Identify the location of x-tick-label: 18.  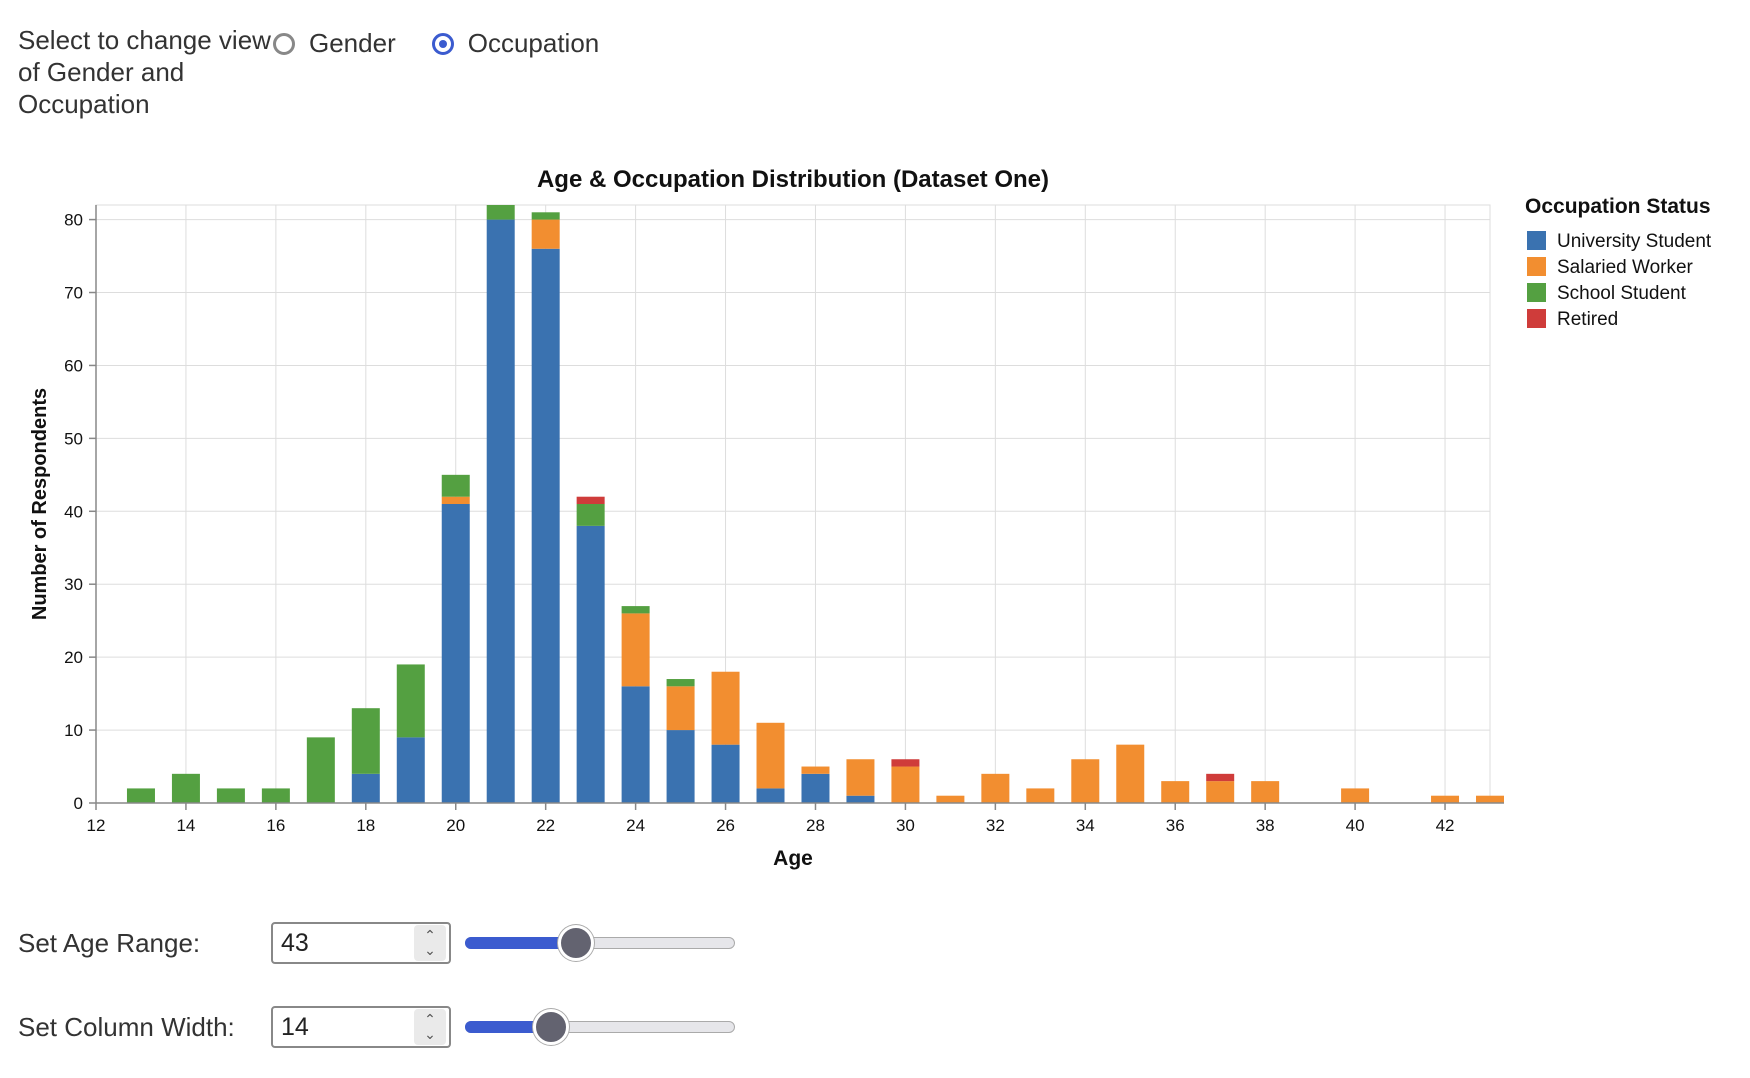
(365, 825).